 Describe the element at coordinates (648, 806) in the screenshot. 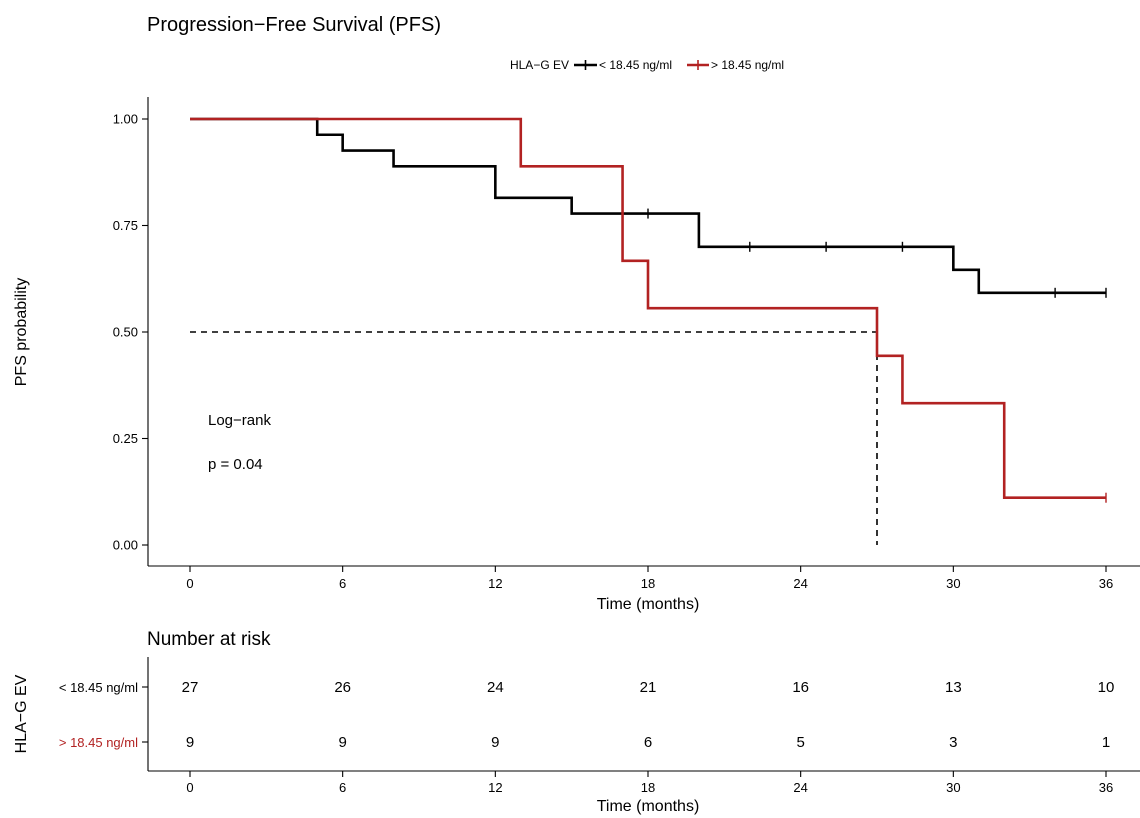

I see `risk-x-axis-title: Time (months)` at that location.